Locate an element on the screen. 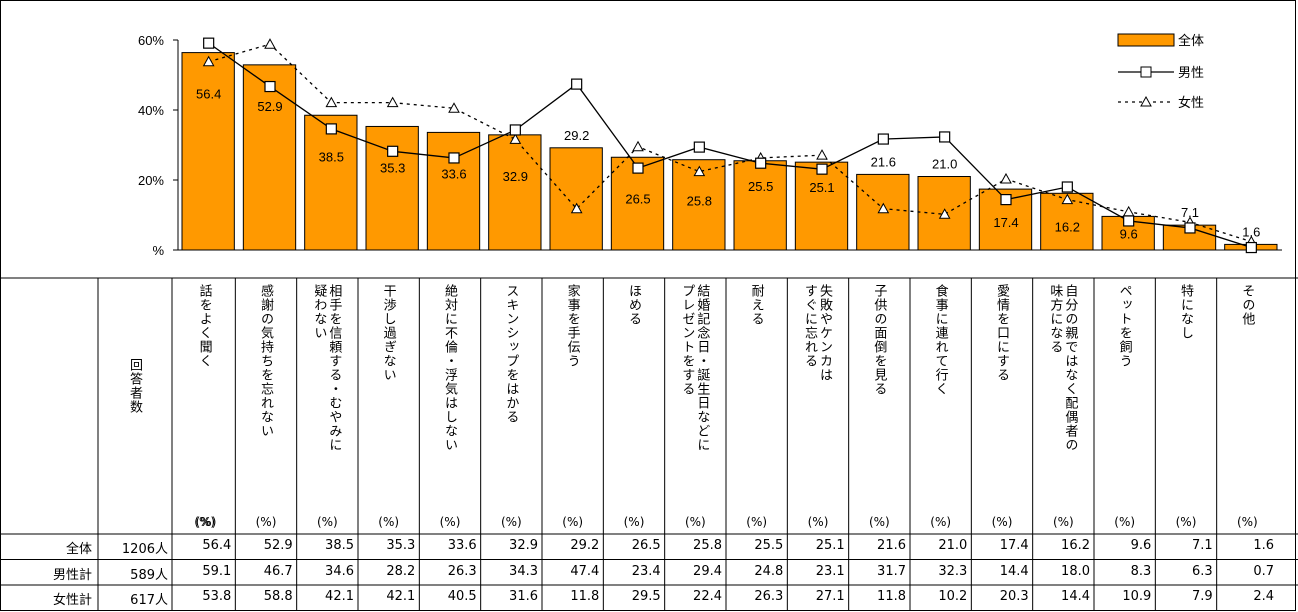 Image resolution: width=1298 pixels, height=612 pixels. category-header: 耐える is located at coordinates (756, 305).